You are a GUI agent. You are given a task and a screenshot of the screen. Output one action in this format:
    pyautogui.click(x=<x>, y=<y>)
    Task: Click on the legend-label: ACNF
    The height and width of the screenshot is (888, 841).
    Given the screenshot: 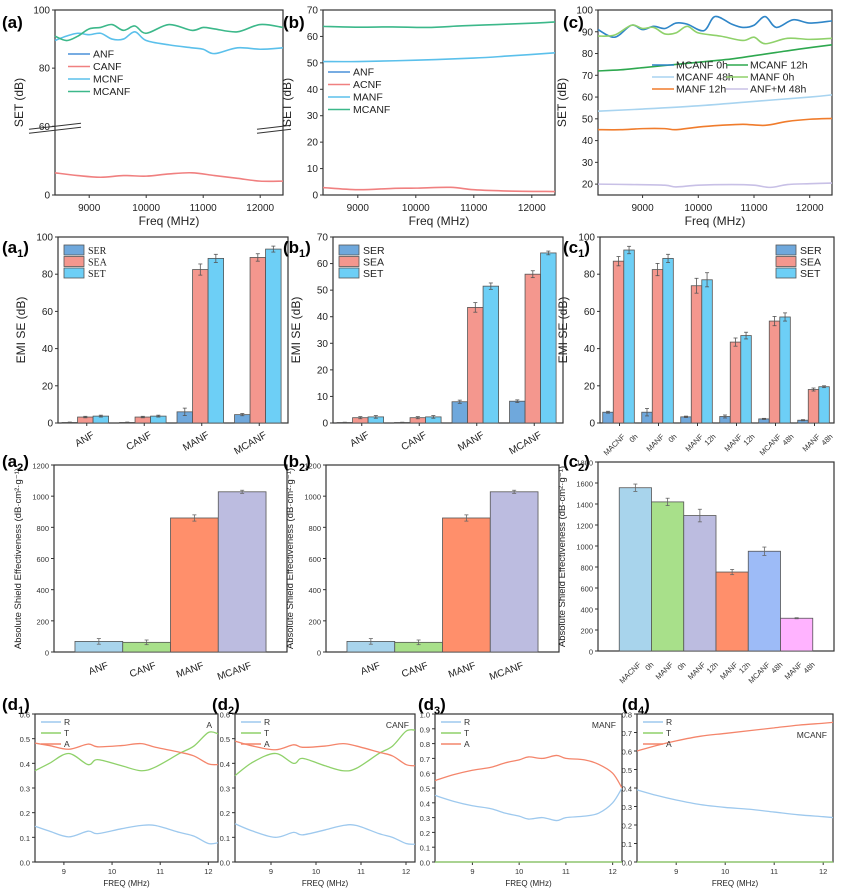 What is the action you would take?
    pyautogui.click(x=367, y=85)
    